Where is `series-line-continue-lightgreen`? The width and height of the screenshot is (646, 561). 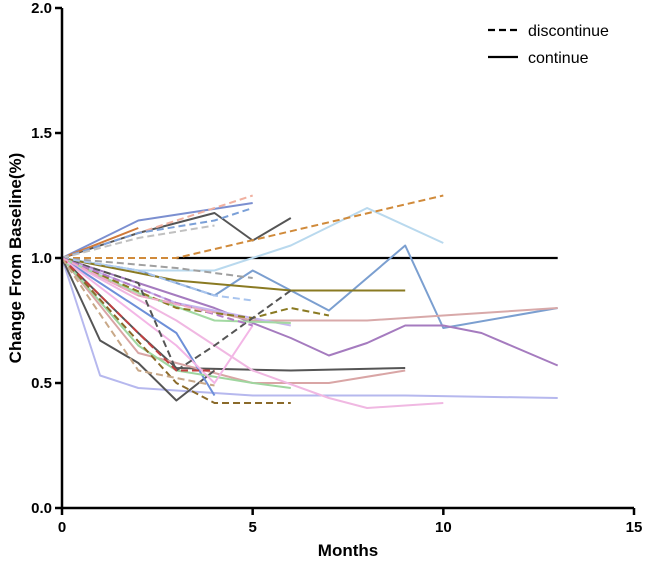
series-line-continue-lightgreen is located at coordinates (176, 290).